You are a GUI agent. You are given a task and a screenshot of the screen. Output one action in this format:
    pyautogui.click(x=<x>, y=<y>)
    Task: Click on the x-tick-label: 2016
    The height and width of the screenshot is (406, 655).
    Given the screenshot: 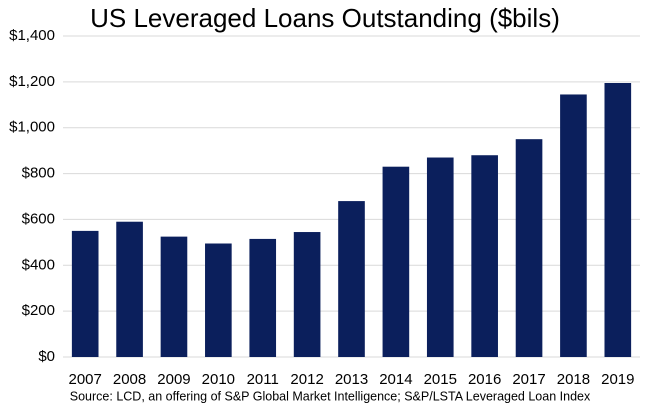 What is the action you would take?
    pyautogui.click(x=484, y=379)
    